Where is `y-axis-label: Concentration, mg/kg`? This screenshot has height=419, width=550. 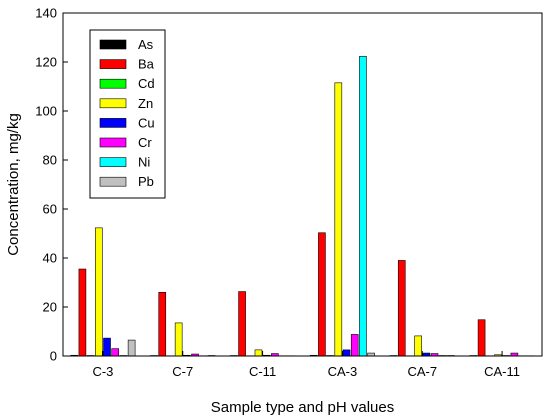
y-axis-label: Concentration, mg/kg is located at coordinates (13, 184).